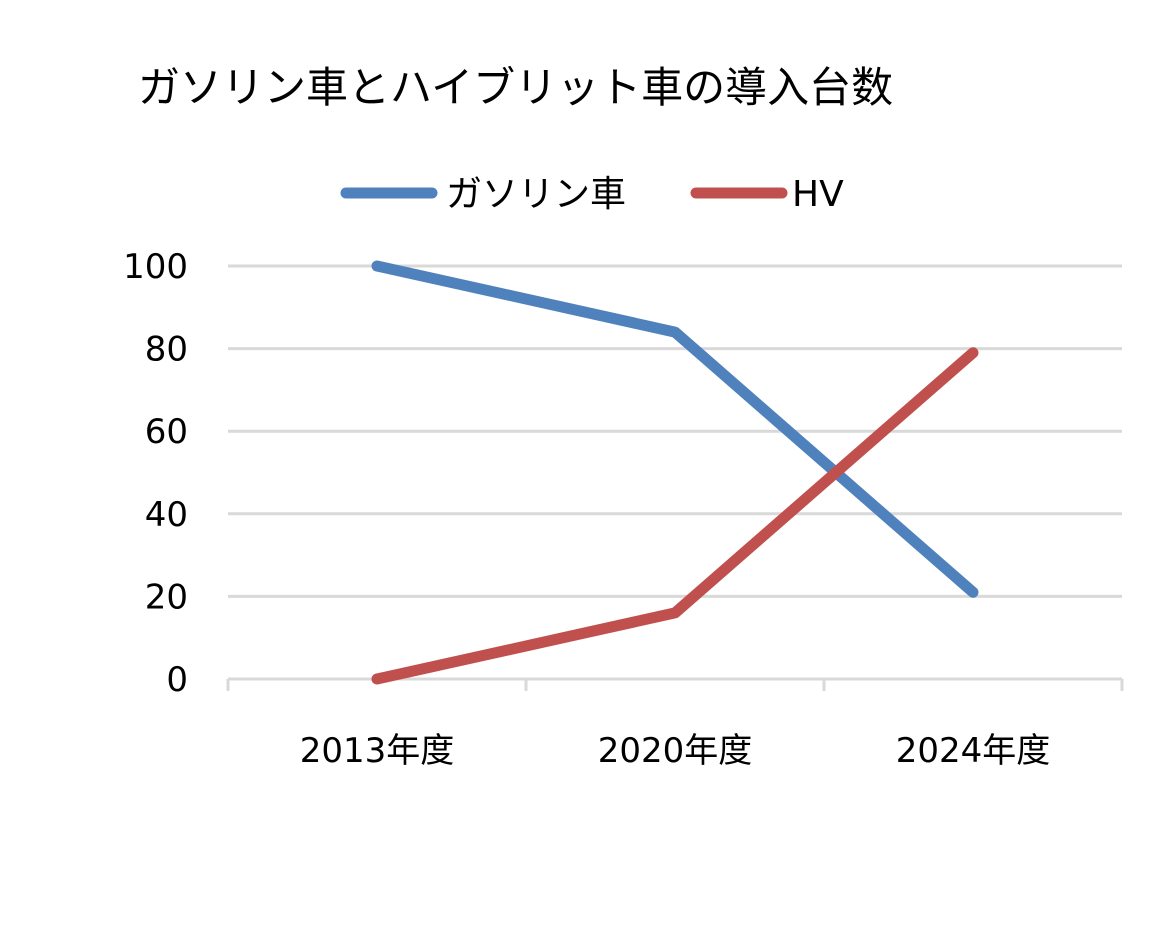 The image size is (1172, 928). What do you see at coordinates (155, 267) in the screenshot?
I see `y-tick-label-100: 100` at bounding box center [155, 267].